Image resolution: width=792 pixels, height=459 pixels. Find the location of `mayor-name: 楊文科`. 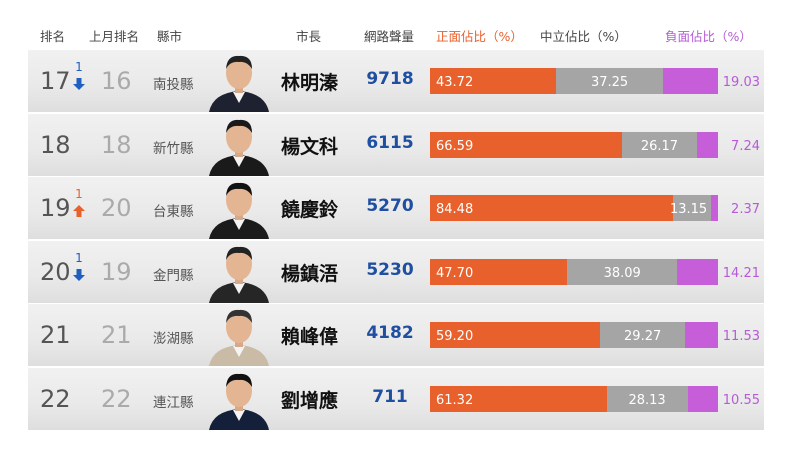

mayor-name: 楊文科 is located at coordinates (310, 146).